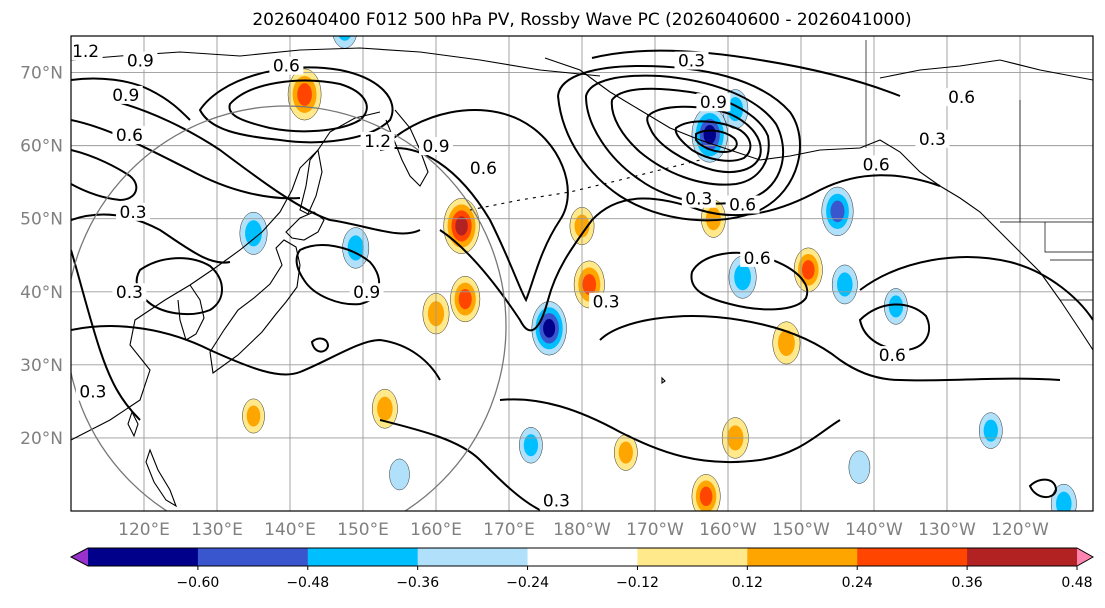  What do you see at coordinates (161, 478) in the screenshot?
I see `coastline-philippines` at bounding box center [161, 478].